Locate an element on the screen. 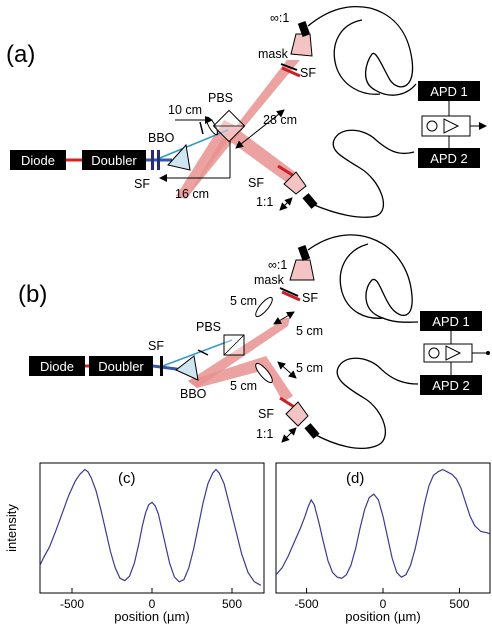 The width and height of the screenshot is (492, 636). chart-d-plot: -500 0 500 is located at coordinates (383, 539).